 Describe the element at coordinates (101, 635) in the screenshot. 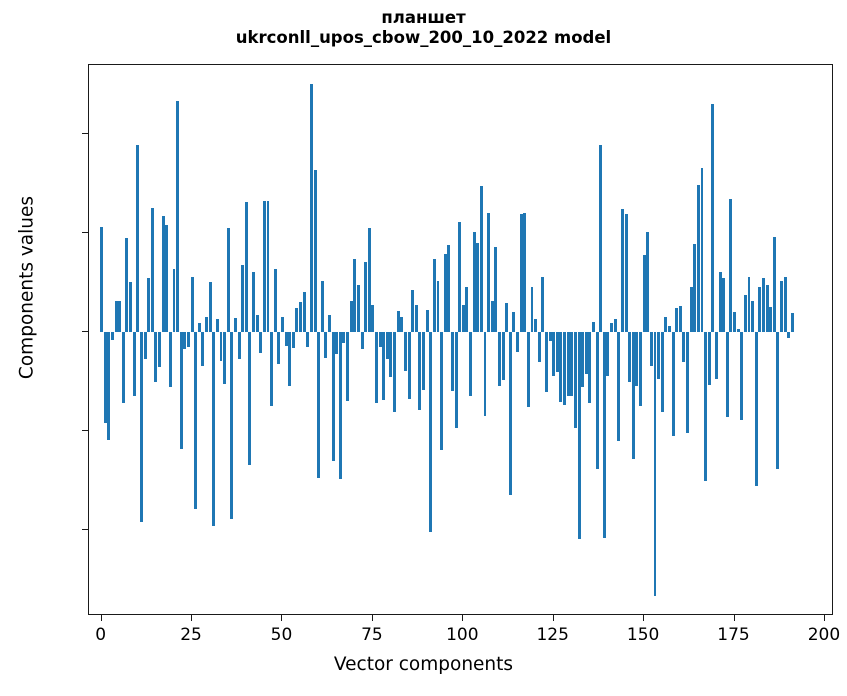

I see `x-tick-label: 0` at that location.